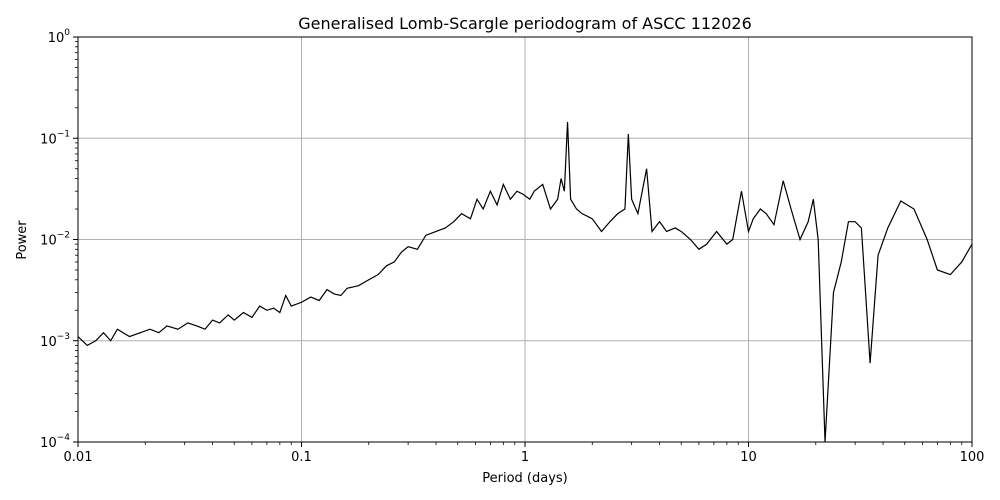 The height and width of the screenshot is (500, 1000). What do you see at coordinates (301, 457) in the screenshot?
I see `x-tick-label: 0.1` at bounding box center [301, 457].